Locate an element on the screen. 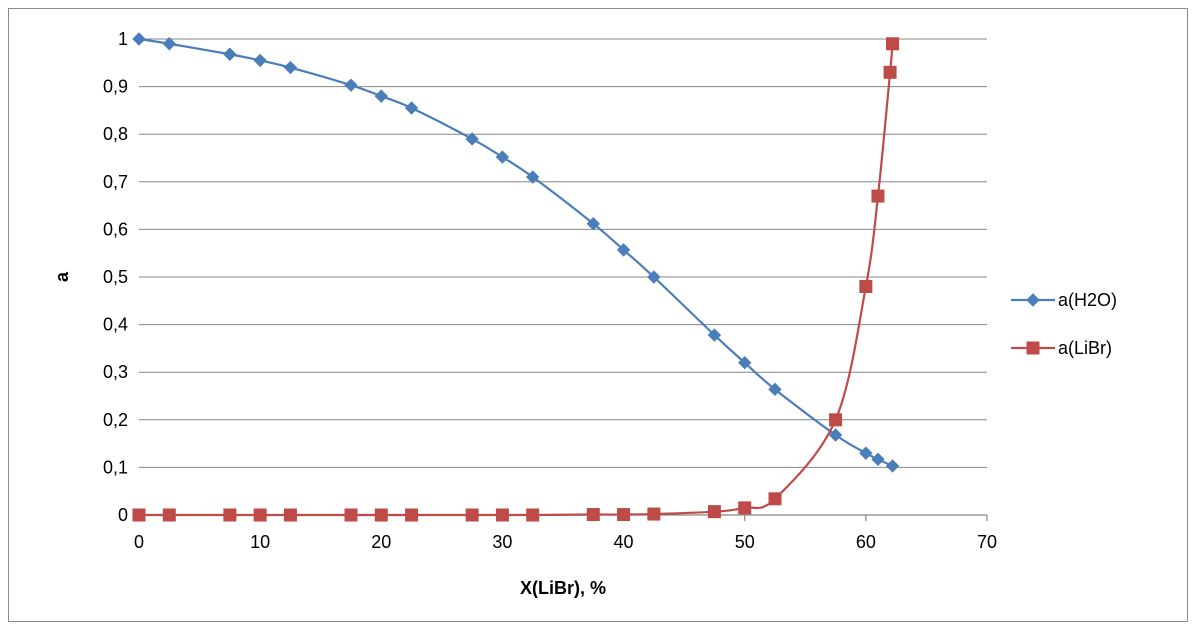  y-tick-label: 1 is located at coordinates (123, 39).